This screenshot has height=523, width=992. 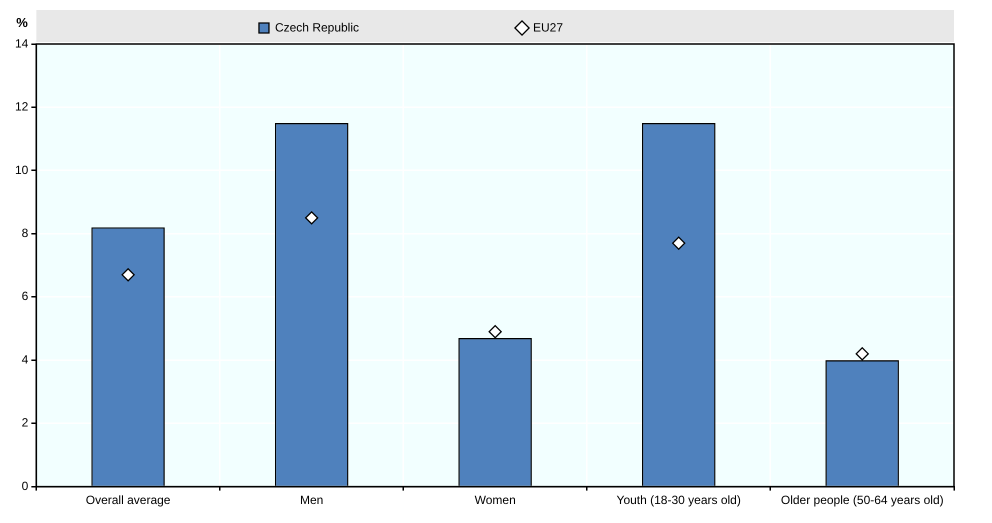 What do you see at coordinates (25, 233) in the screenshot?
I see `y-tick-label: 8` at bounding box center [25, 233].